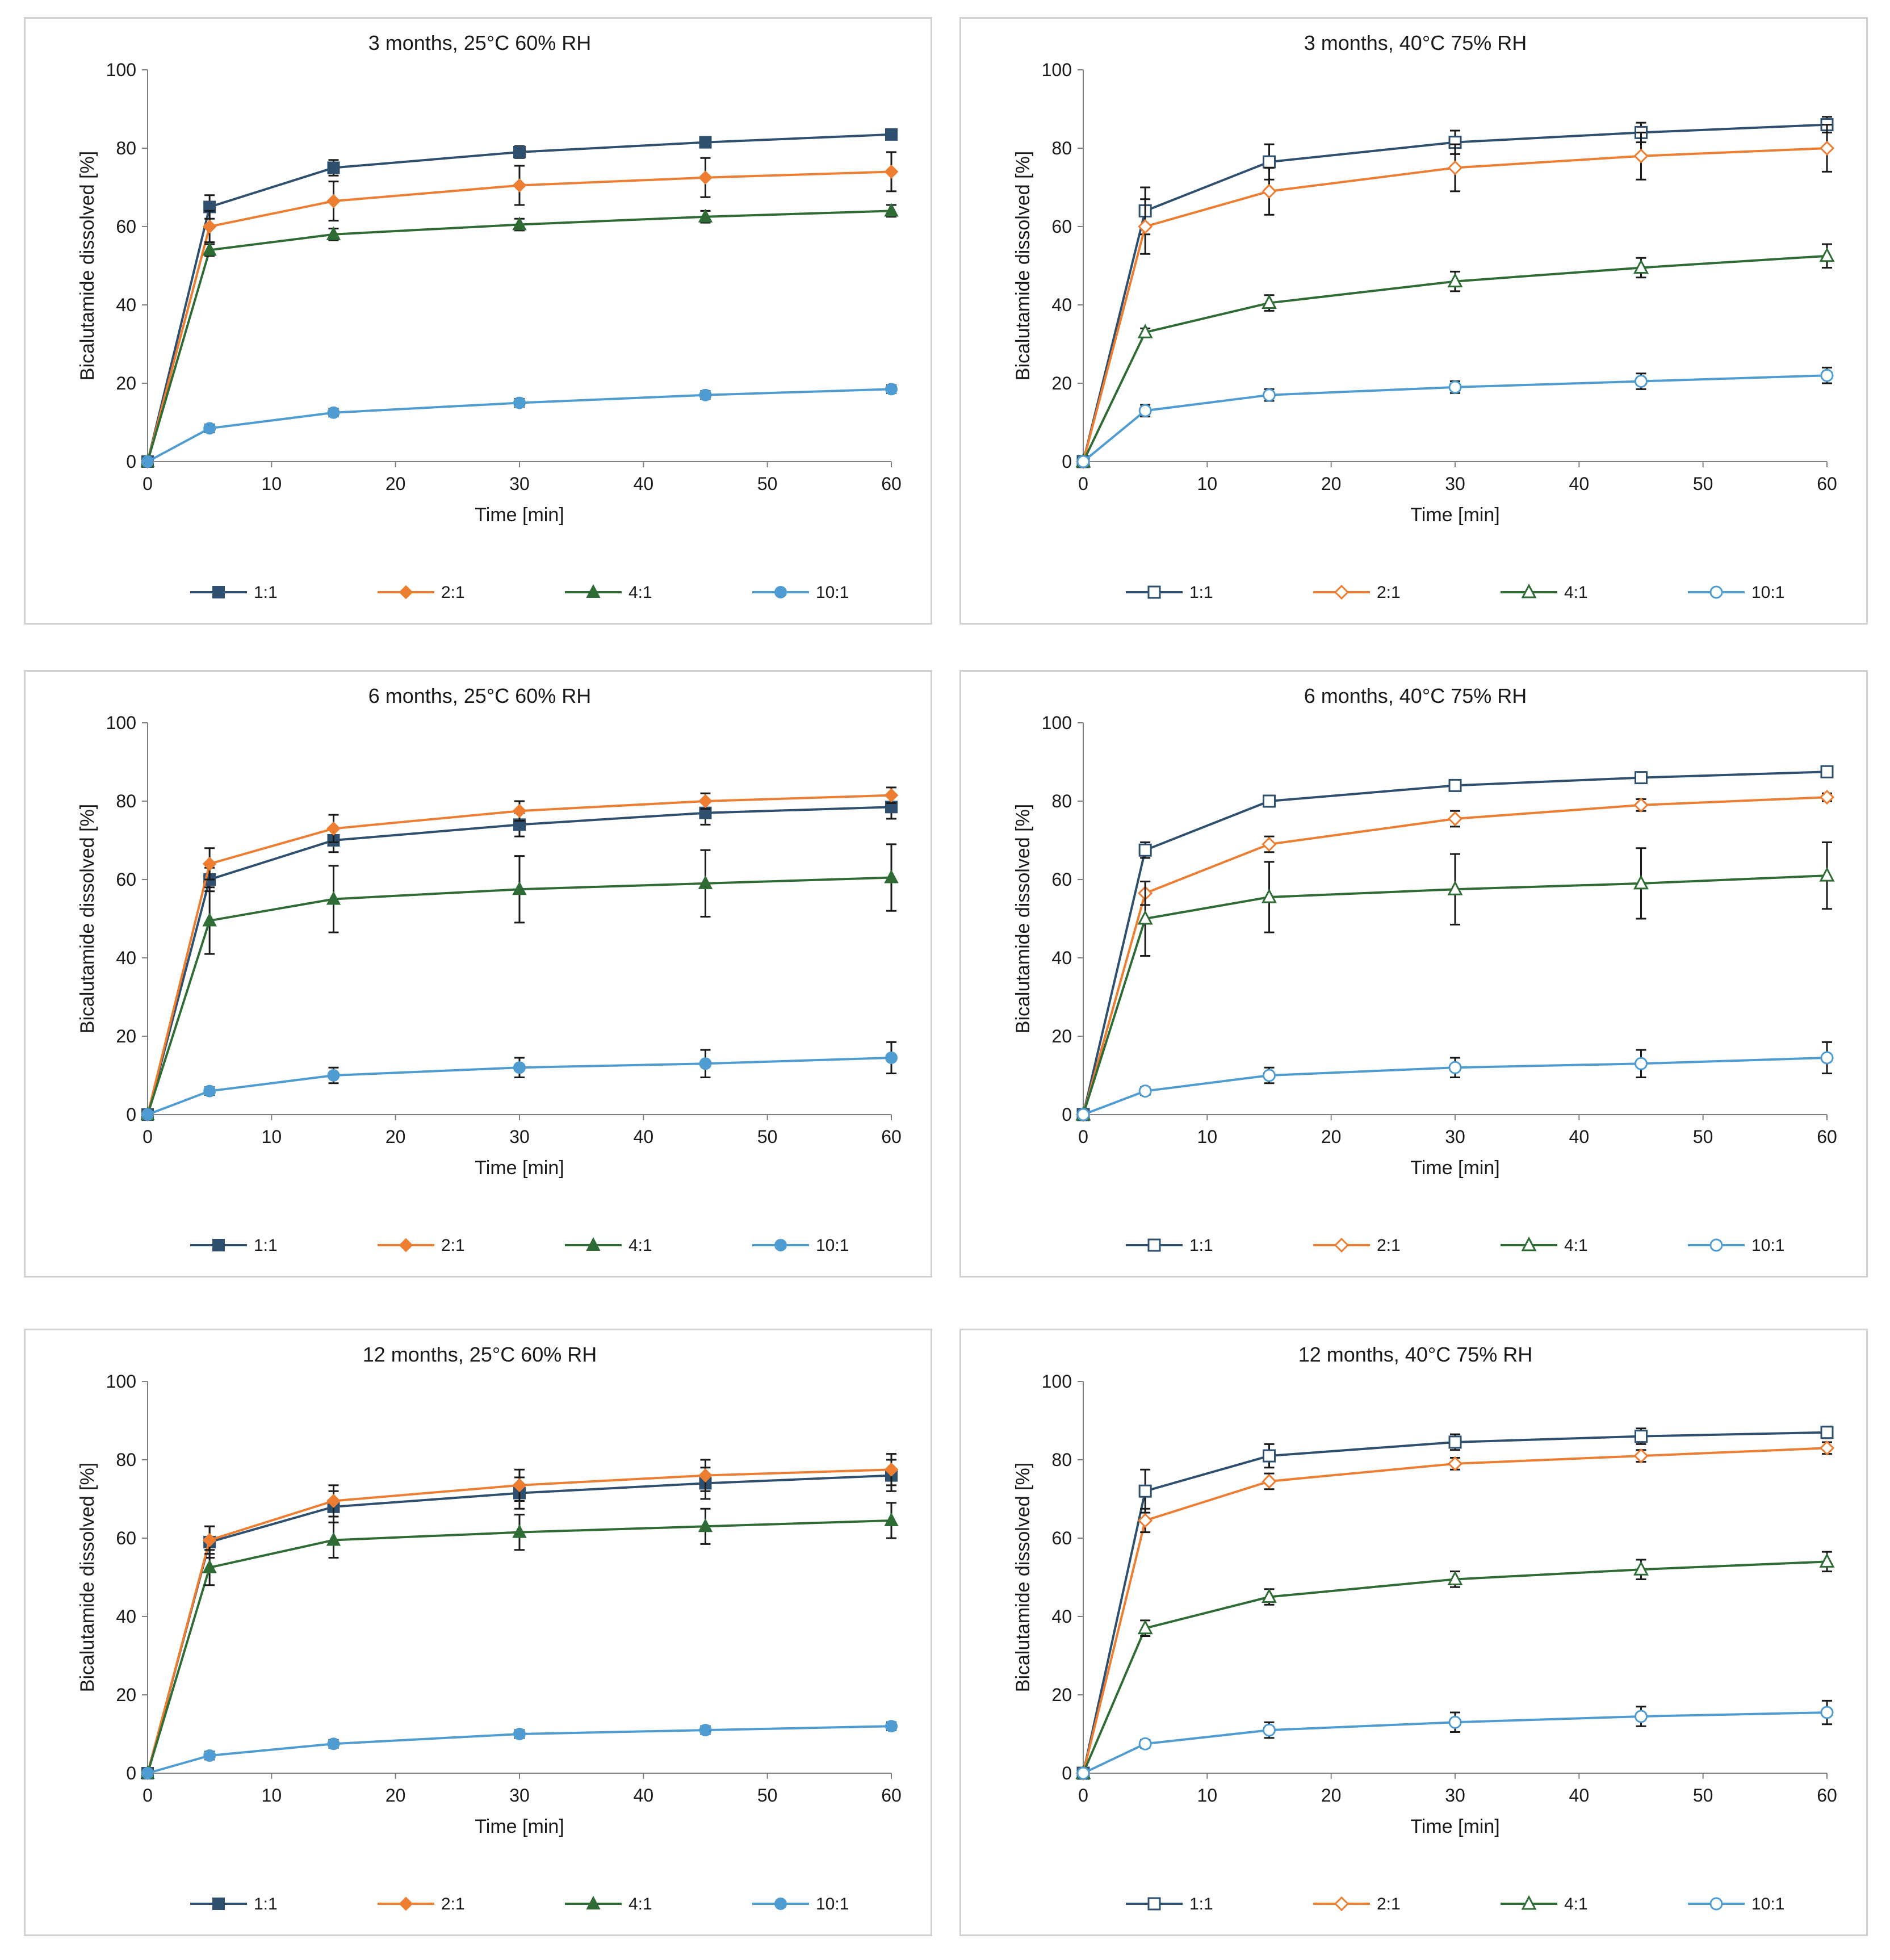 Image resolution: width=1890 pixels, height=1960 pixels. Describe the element at coordinates (1207, 1795) in the screenshot. I see `x-tick-label: 10` at that location.